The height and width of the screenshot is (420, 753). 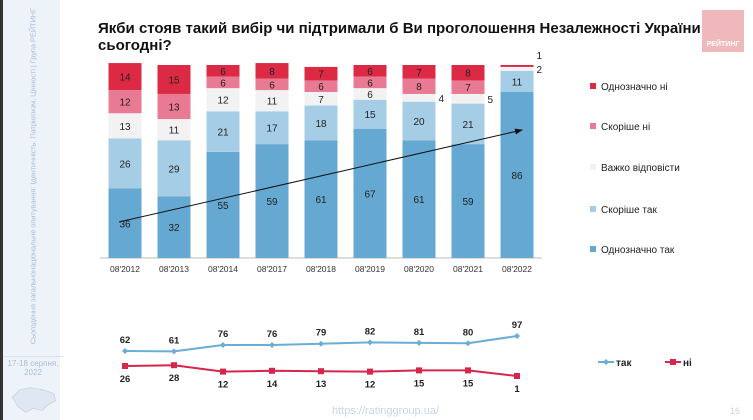 What do you see at coordinates (321, 124) in the screenshot?
I see `bar-value-label: 18` at bounding box center [321, 124].